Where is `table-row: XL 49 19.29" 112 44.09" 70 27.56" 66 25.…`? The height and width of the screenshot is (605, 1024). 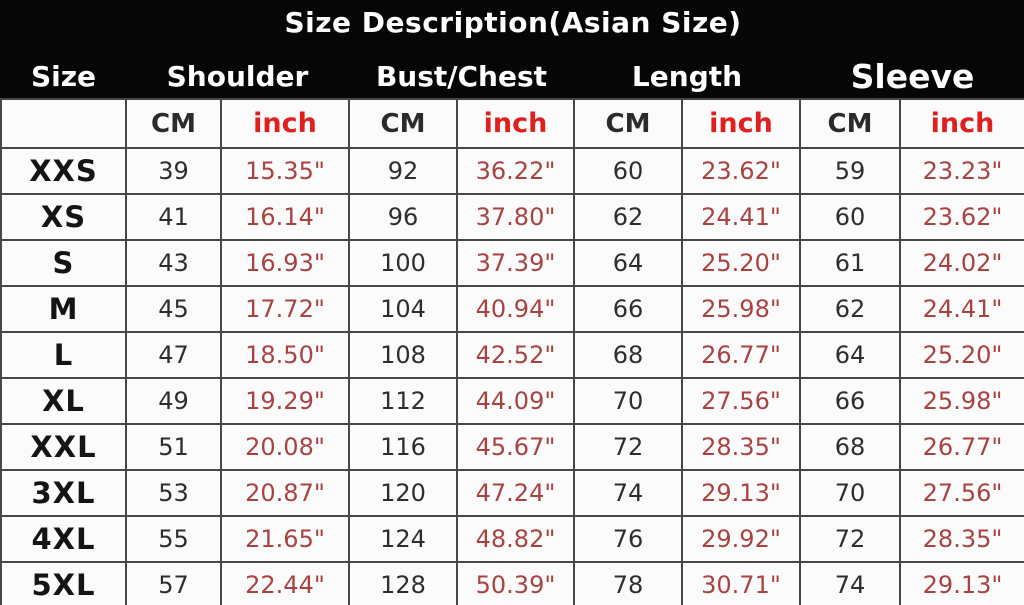
table-row: XL 49 19.29" 112 44.09" 70 27.56" 66 25.… is located at coordinates (512, 401).